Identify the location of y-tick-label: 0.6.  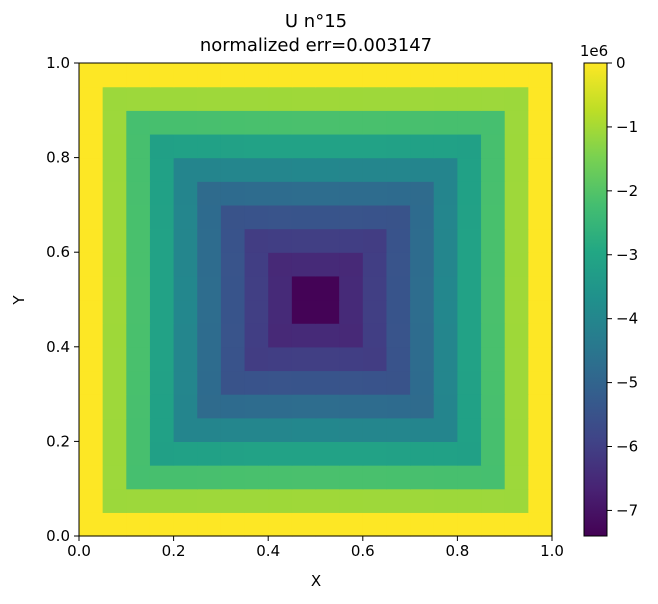
(58, 252).